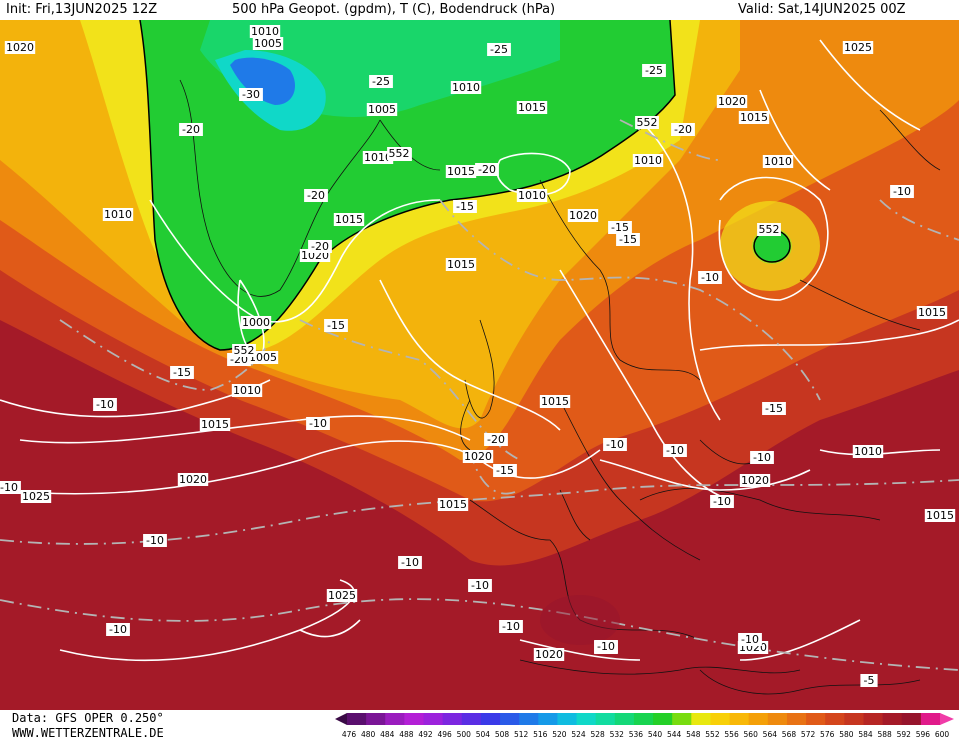 This screenshot has height=741, width=959. What do you see at coordinates (654, 70) in the screenshot?
I see `temperature-label: -25` at bounding box center [654, 70].